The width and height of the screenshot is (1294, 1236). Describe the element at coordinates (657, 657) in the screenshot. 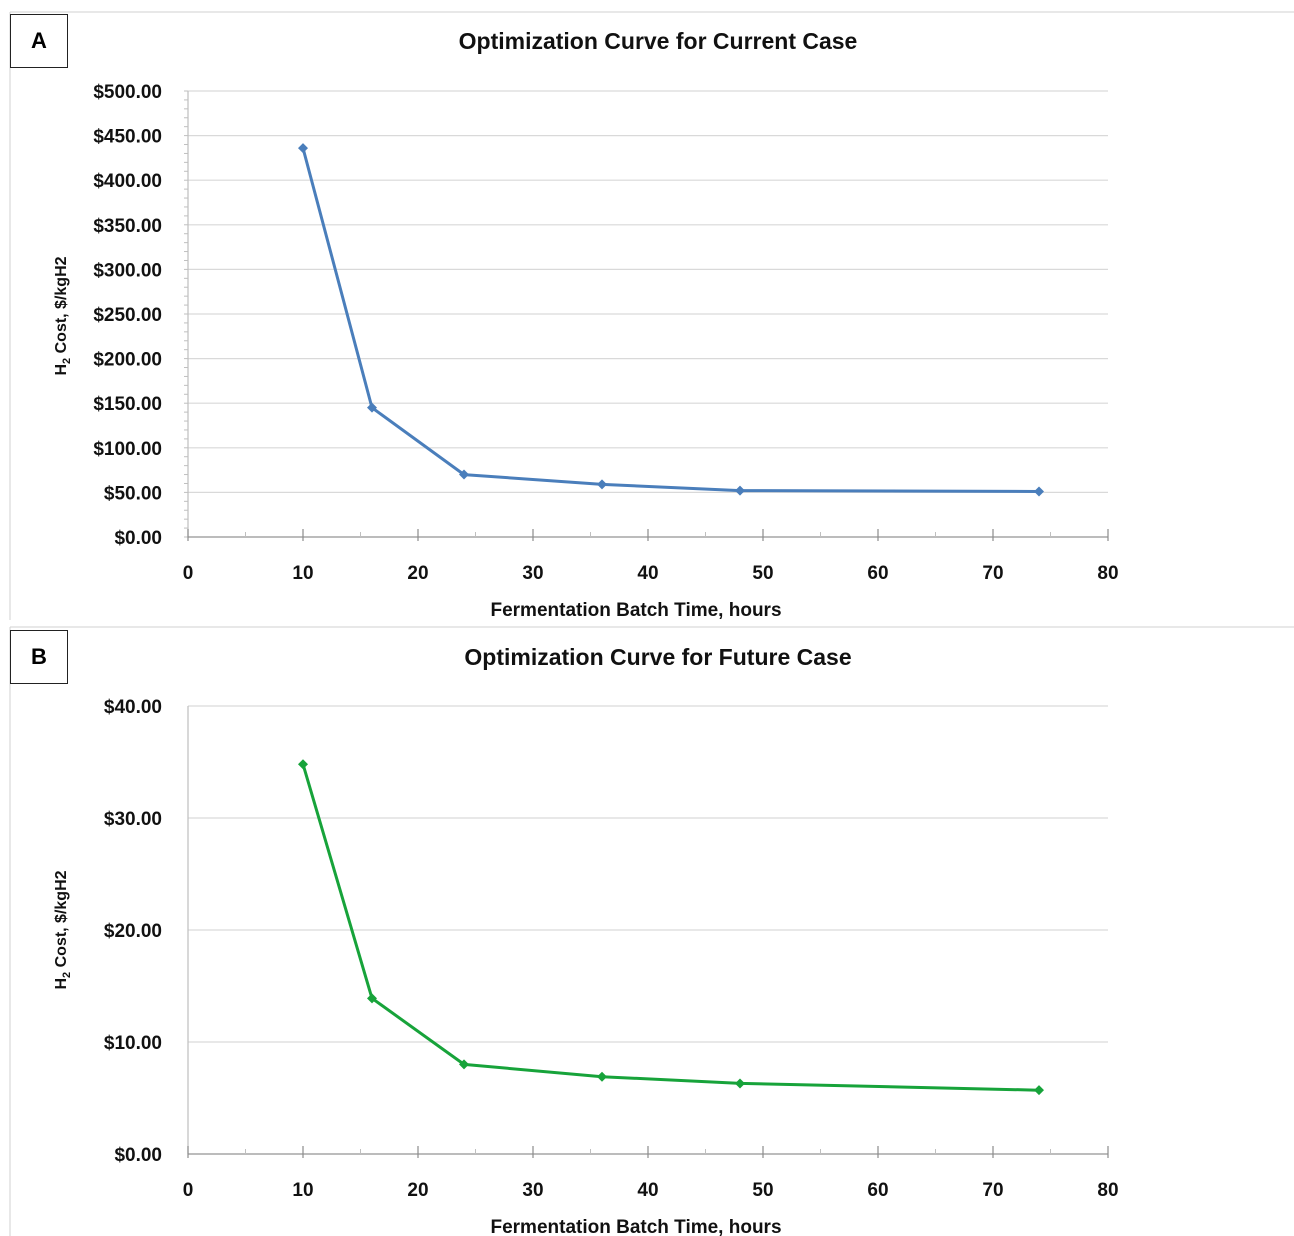

I see `chart-title: Optimization Curve for Future Case` at that location.